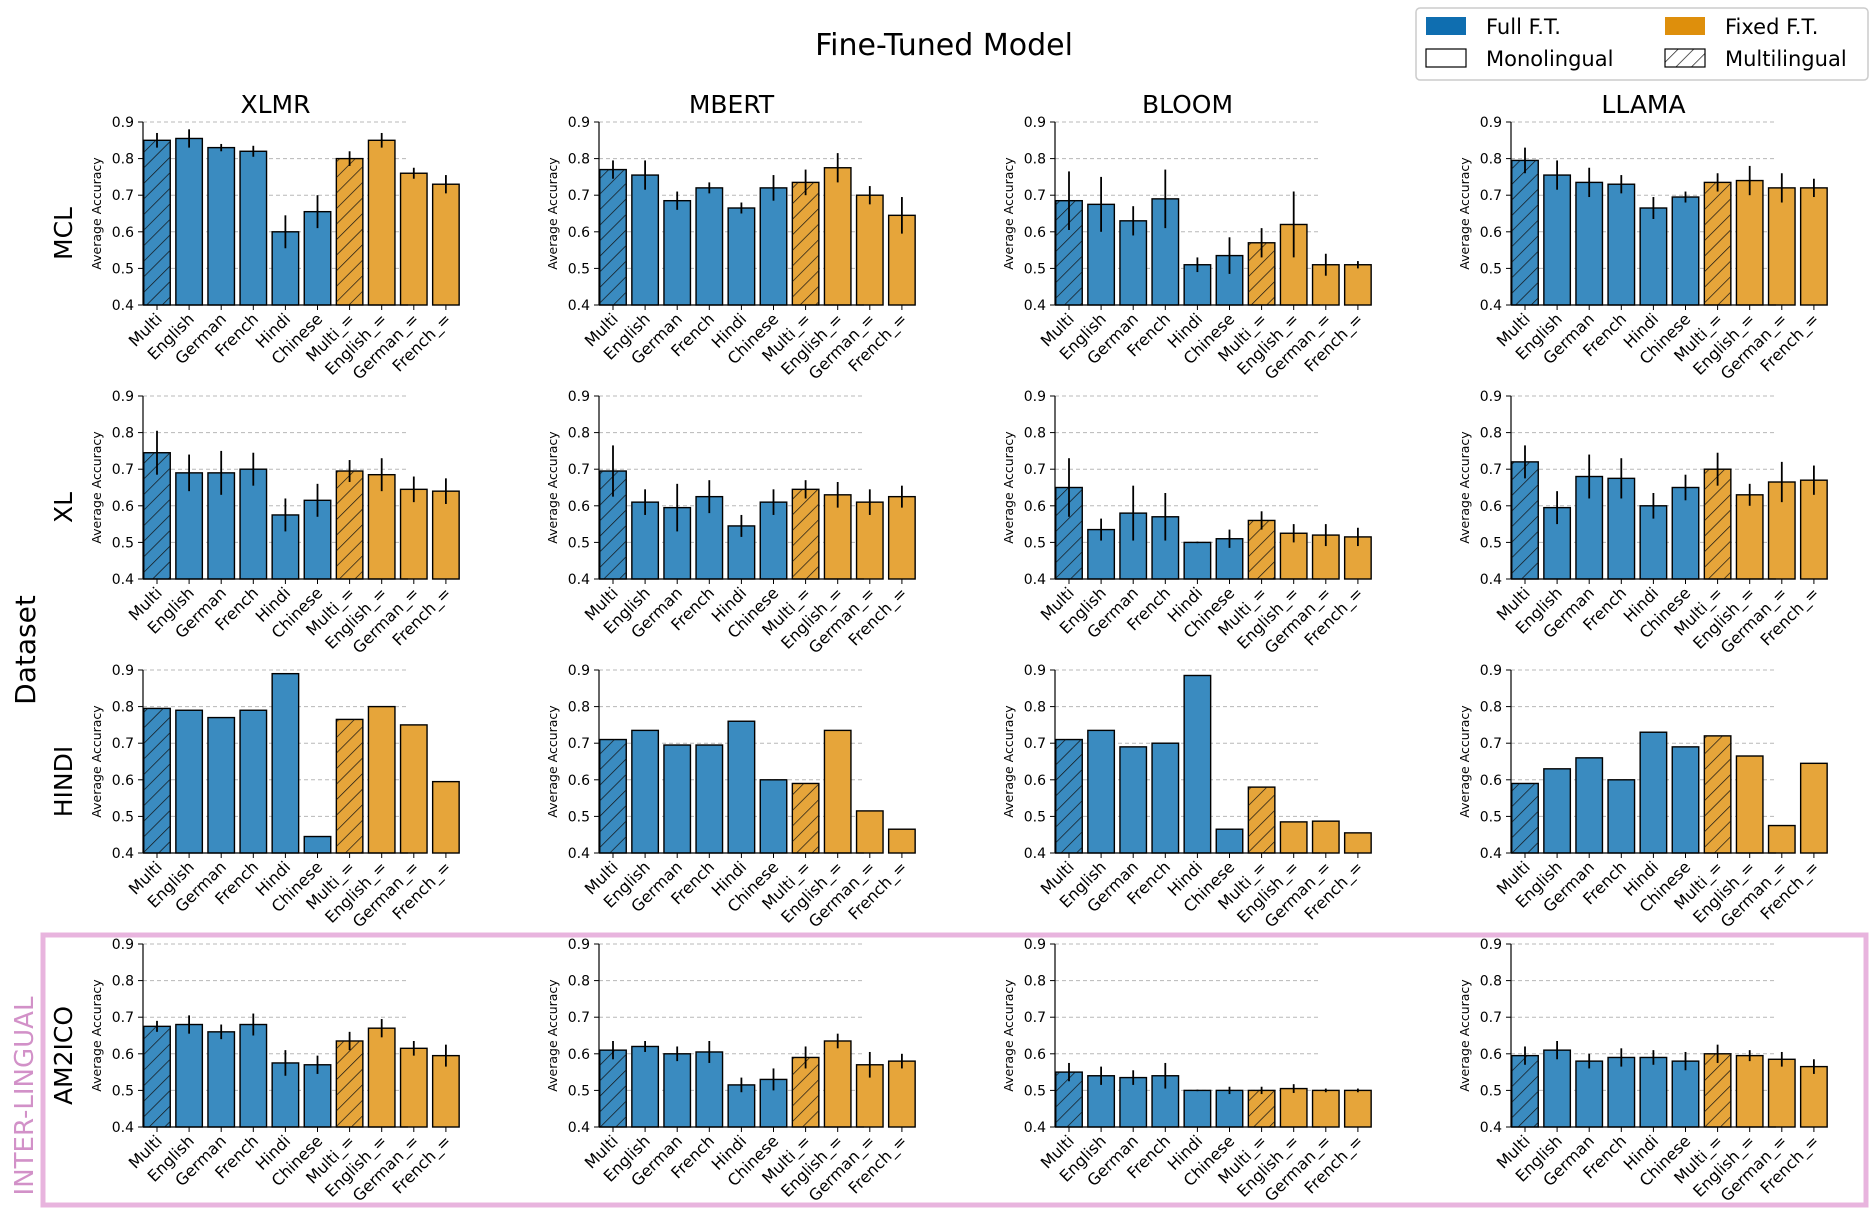  Describe the element at coordinates (63, 507) in the screenshot. I see `dataset-label-xl: XL` at that location.